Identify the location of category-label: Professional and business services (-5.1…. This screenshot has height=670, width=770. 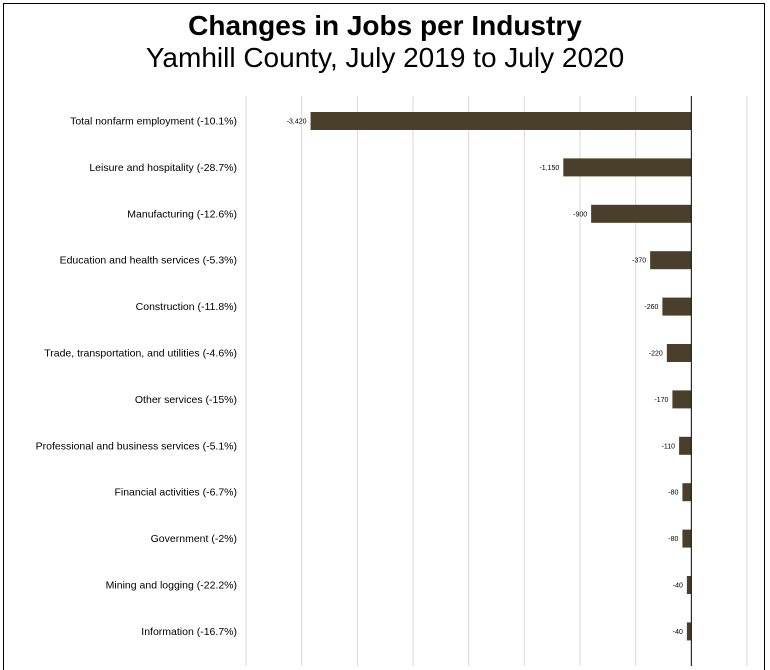
(136, 446).